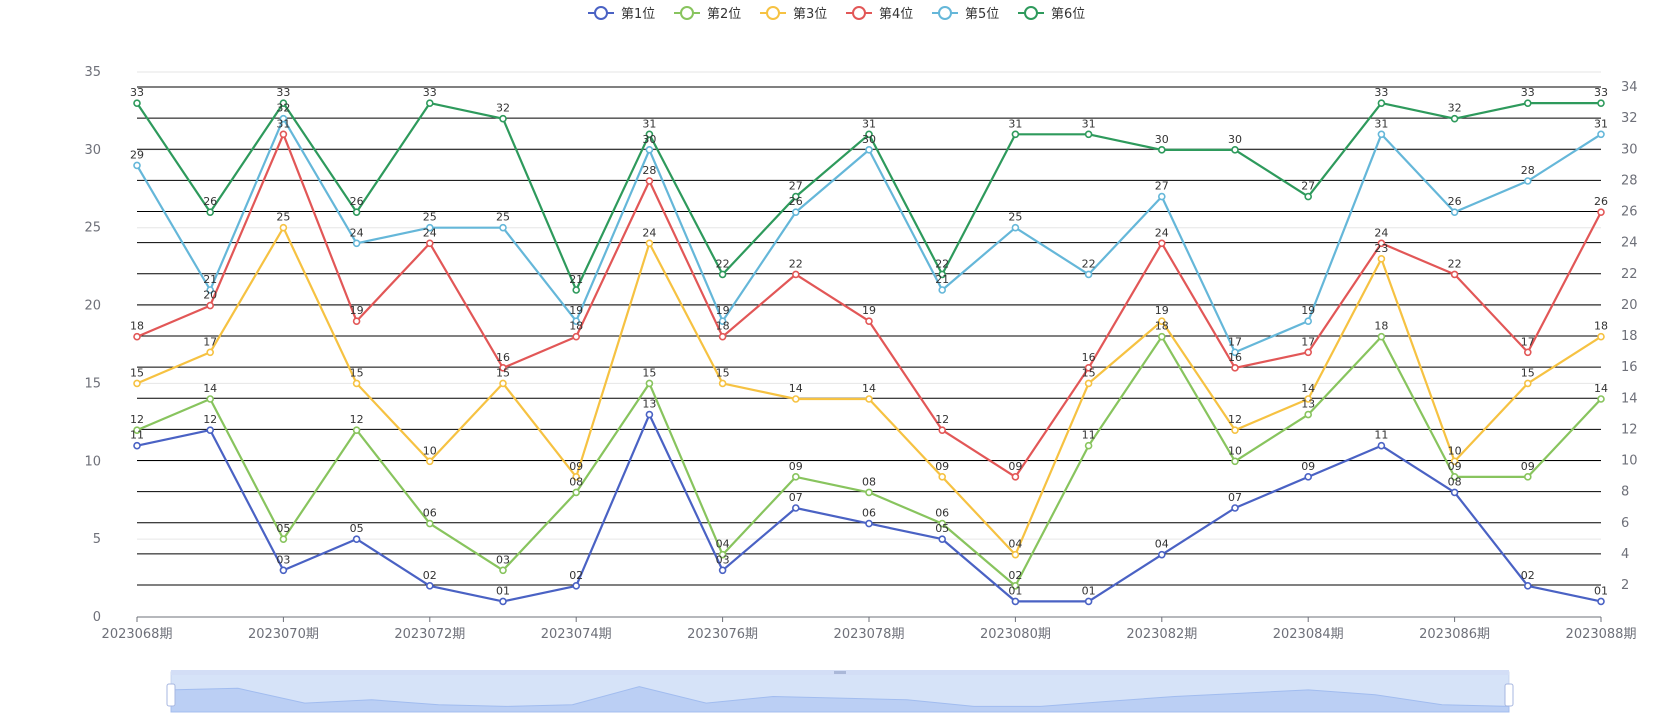  Describe the element at coordinates (1308, 404) in the screenshot. I see `data-label: 13` at that location.